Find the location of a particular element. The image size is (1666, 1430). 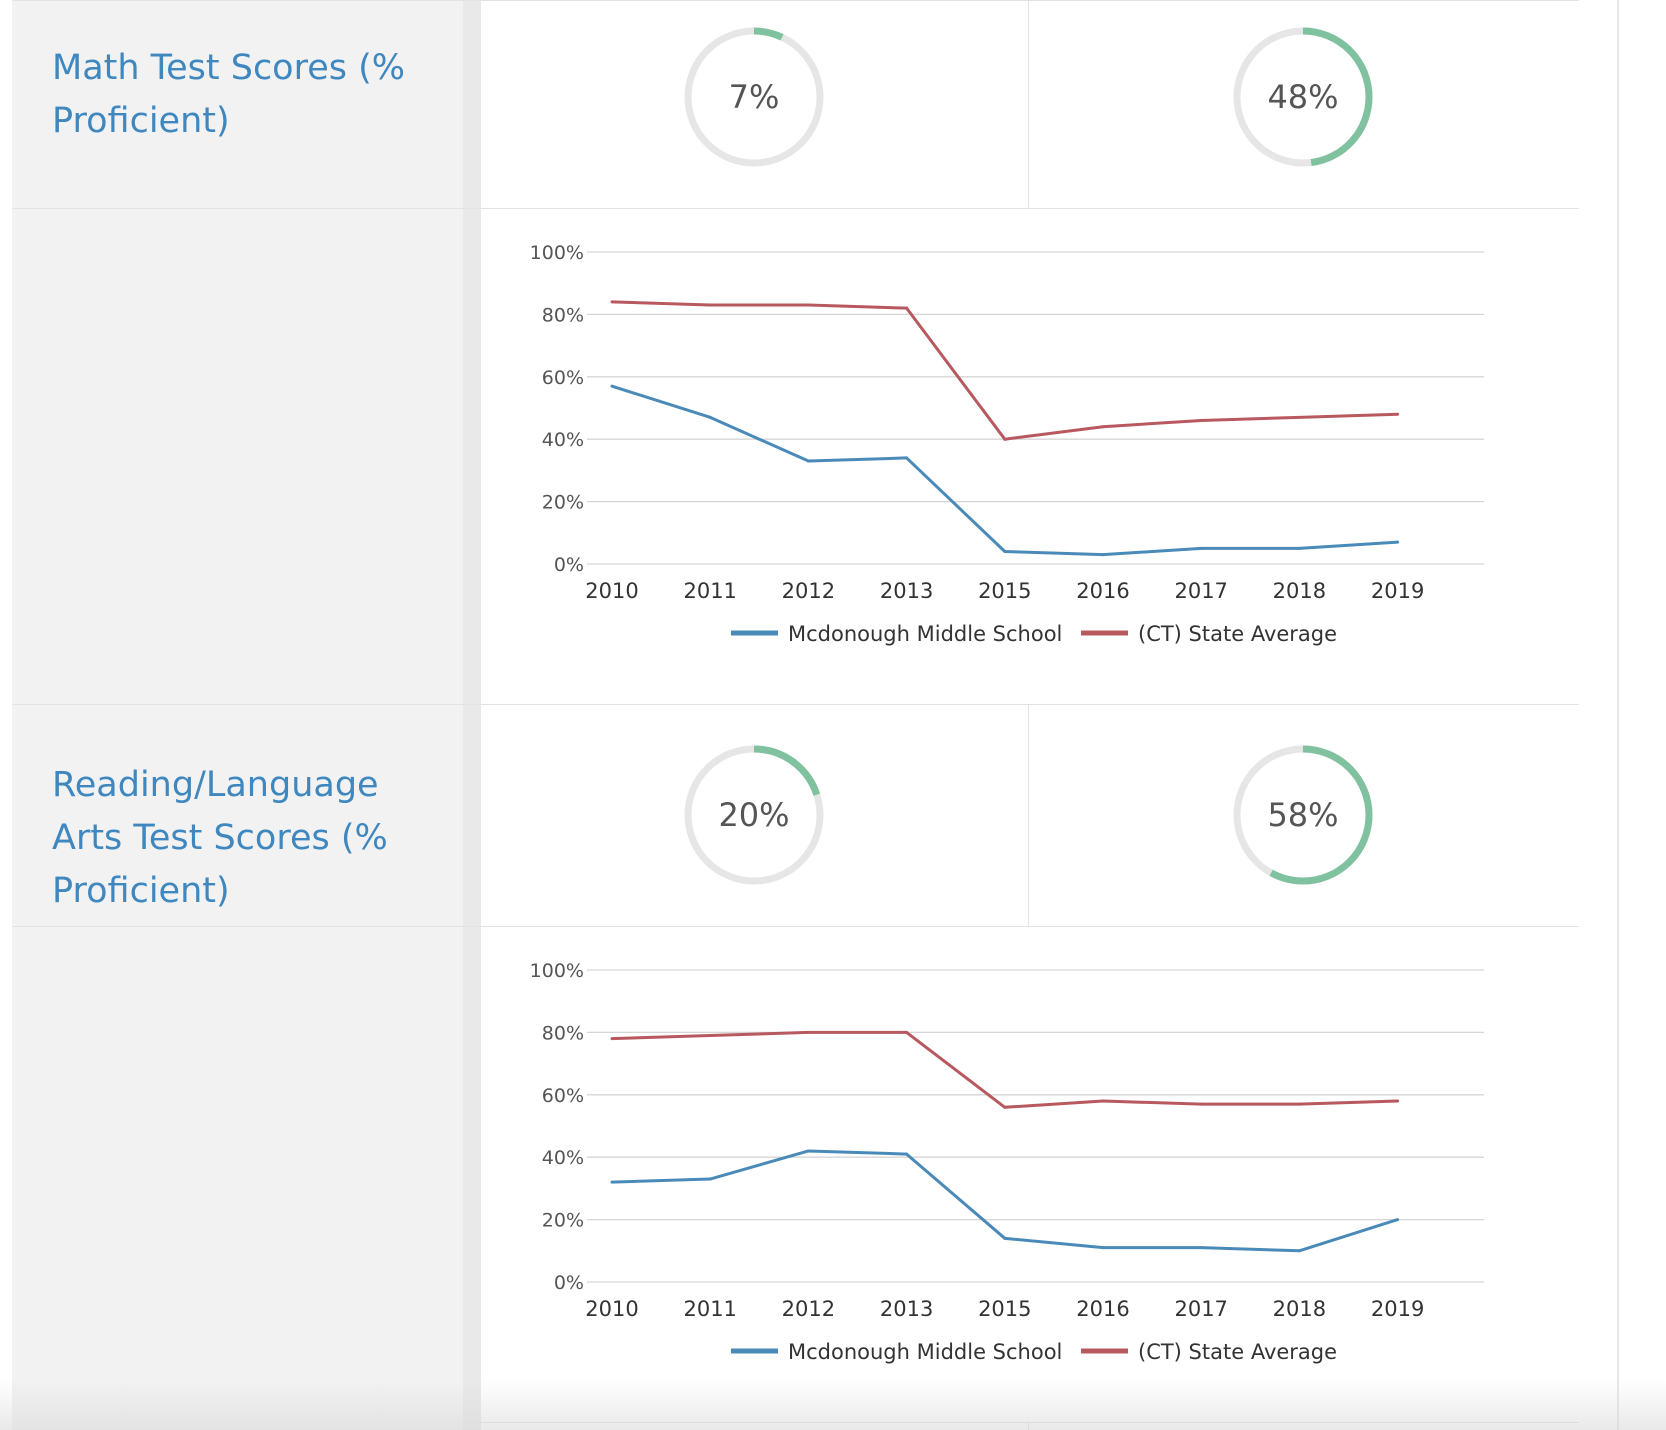

reading-state-percent: 58% is located at coordinates (1303, 815).